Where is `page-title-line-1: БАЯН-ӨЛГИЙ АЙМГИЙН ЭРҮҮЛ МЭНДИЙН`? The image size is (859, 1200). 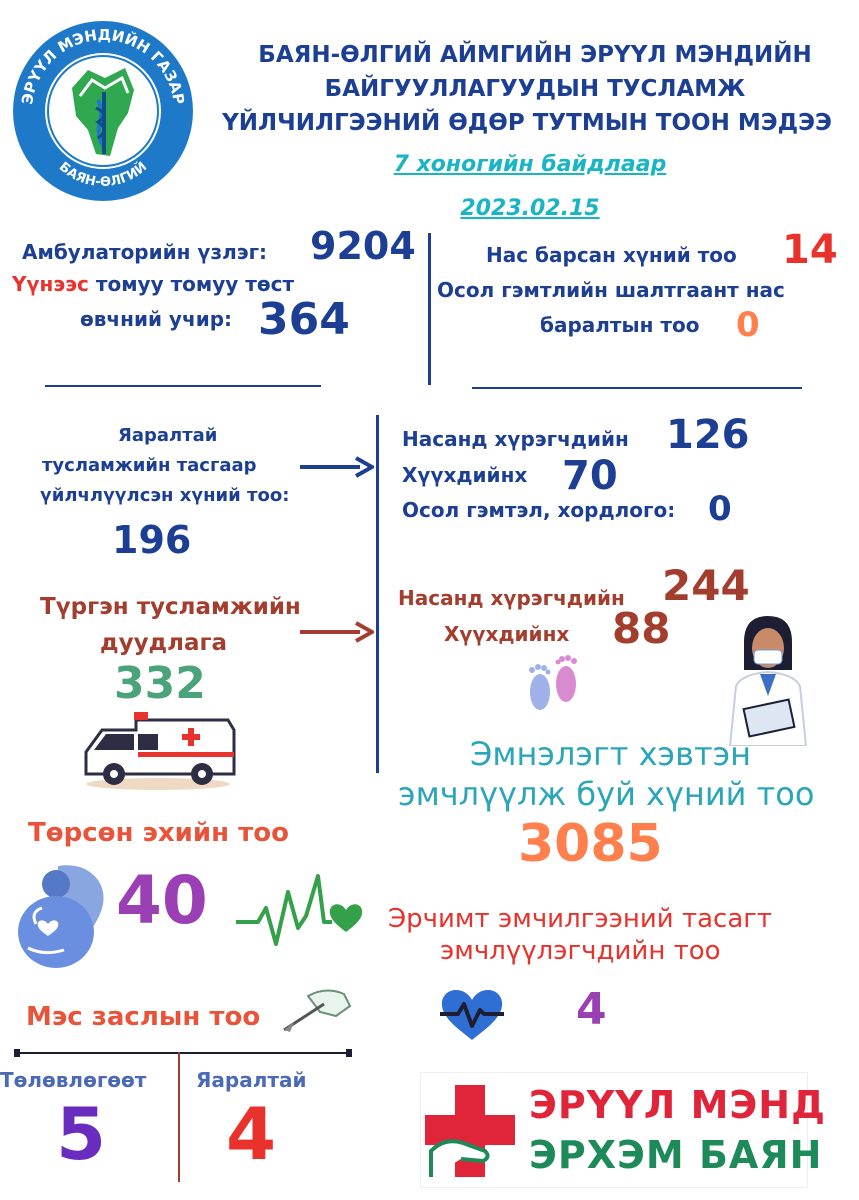 page-title-line-1: БАЯН-ӨЛГИЙ АЙМГИЙН ЭРҮҮЛ МЭНДИЙН is located at coordinates (535, 55).